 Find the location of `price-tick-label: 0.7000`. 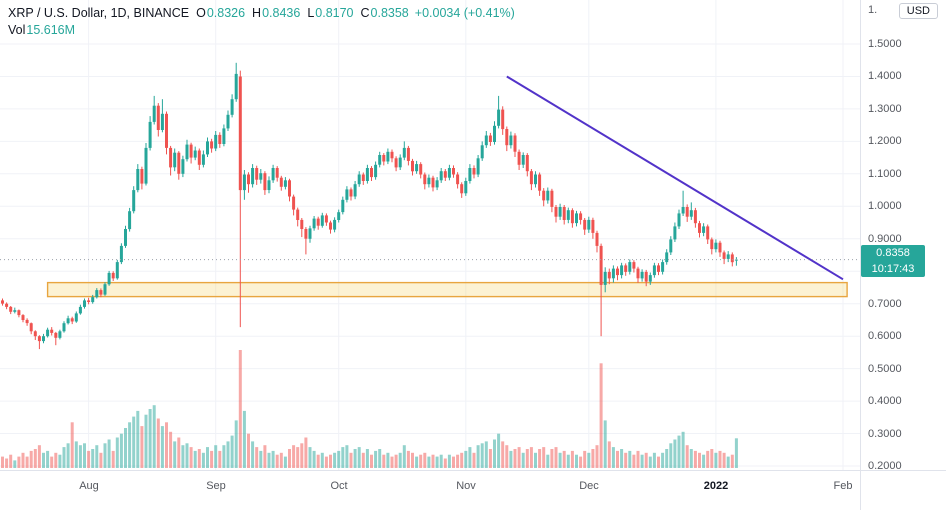

price-tick-label: 0.7000 is located at coordinates (885, 304).